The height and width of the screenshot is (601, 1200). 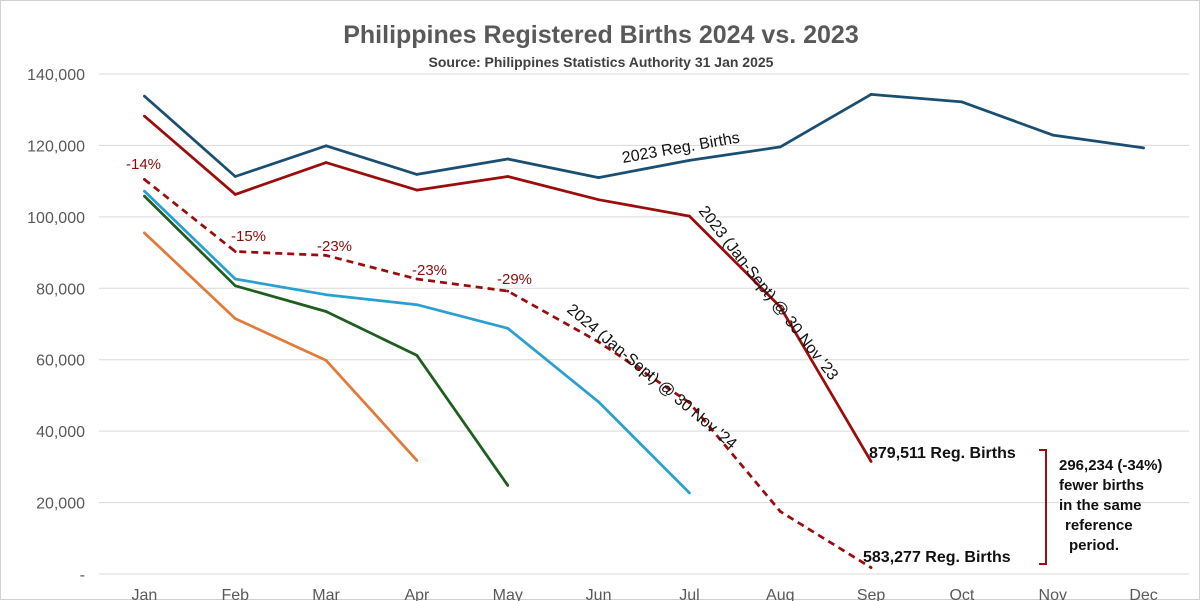 What do you see at coordinates (326, 594) in the screenshot?
I see `x-tick-label: Mar` at bounding box center [326, 594].